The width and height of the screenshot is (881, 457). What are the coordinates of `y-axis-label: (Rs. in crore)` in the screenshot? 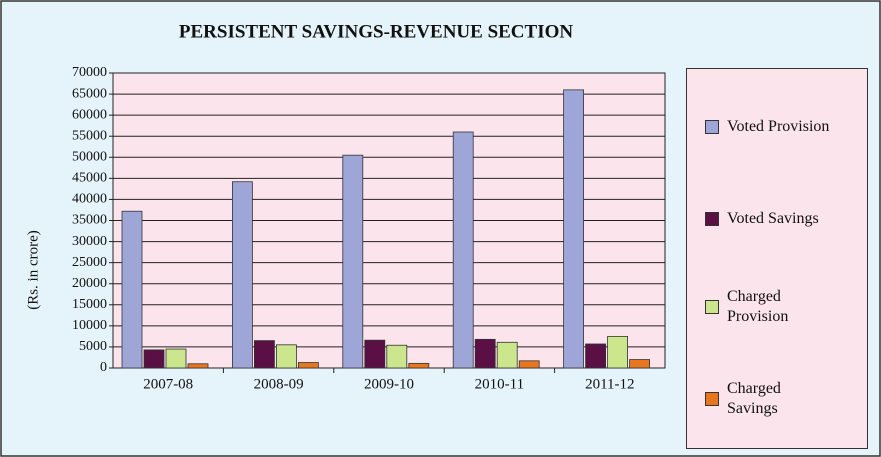 It's located at (33, 270).